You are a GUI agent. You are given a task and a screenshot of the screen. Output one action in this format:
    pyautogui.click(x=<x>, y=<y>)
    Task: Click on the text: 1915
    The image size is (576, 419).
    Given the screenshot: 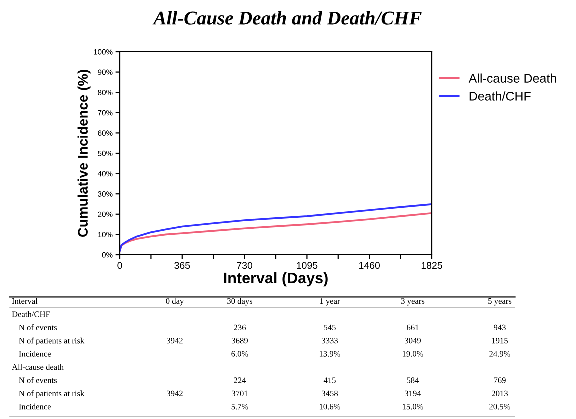 What is the action you would take?
    pyautogui.click(x=500, y=341)
    